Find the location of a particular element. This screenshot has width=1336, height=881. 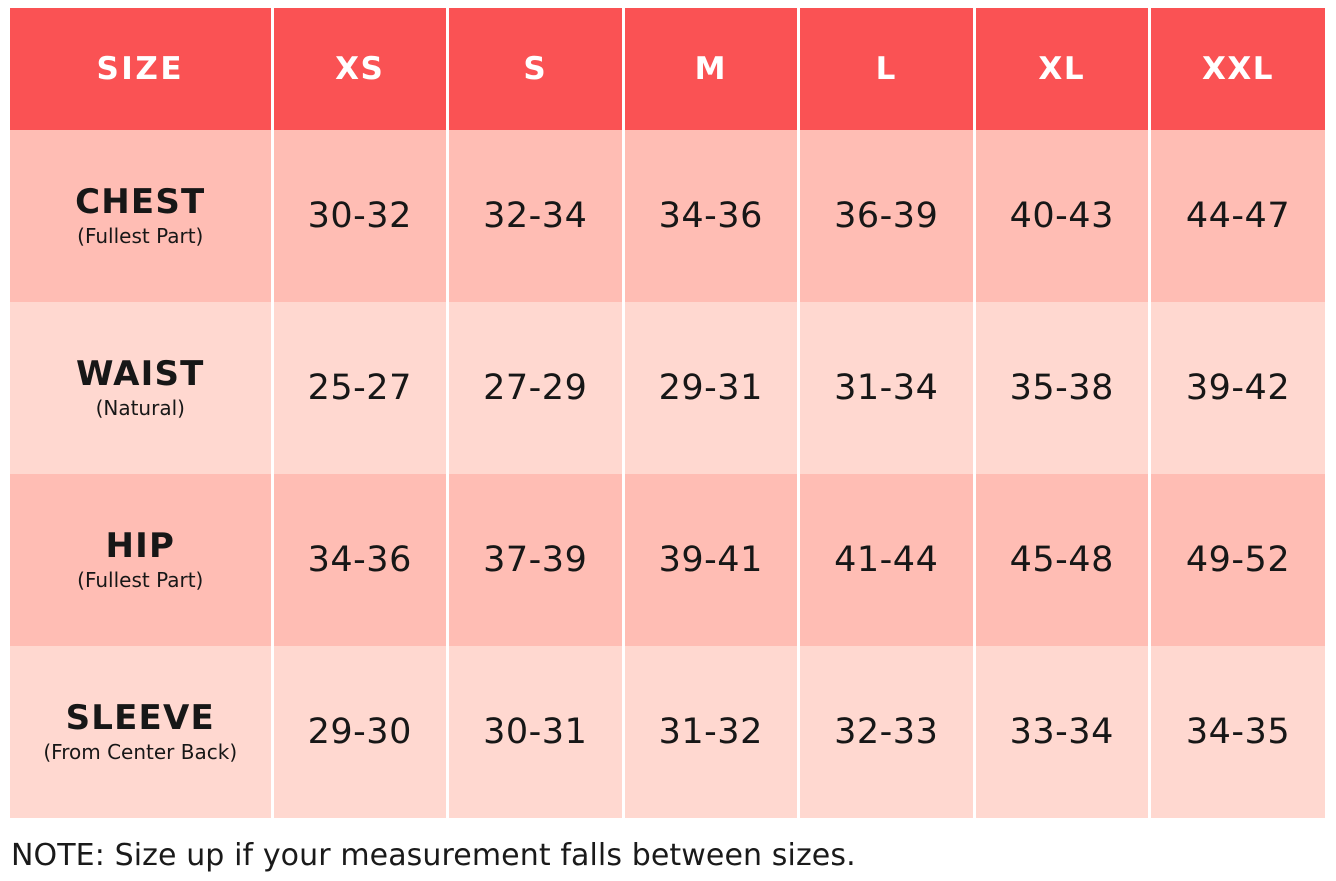

cell-hip-l: 41-44 is located at coordinates (885, 560).